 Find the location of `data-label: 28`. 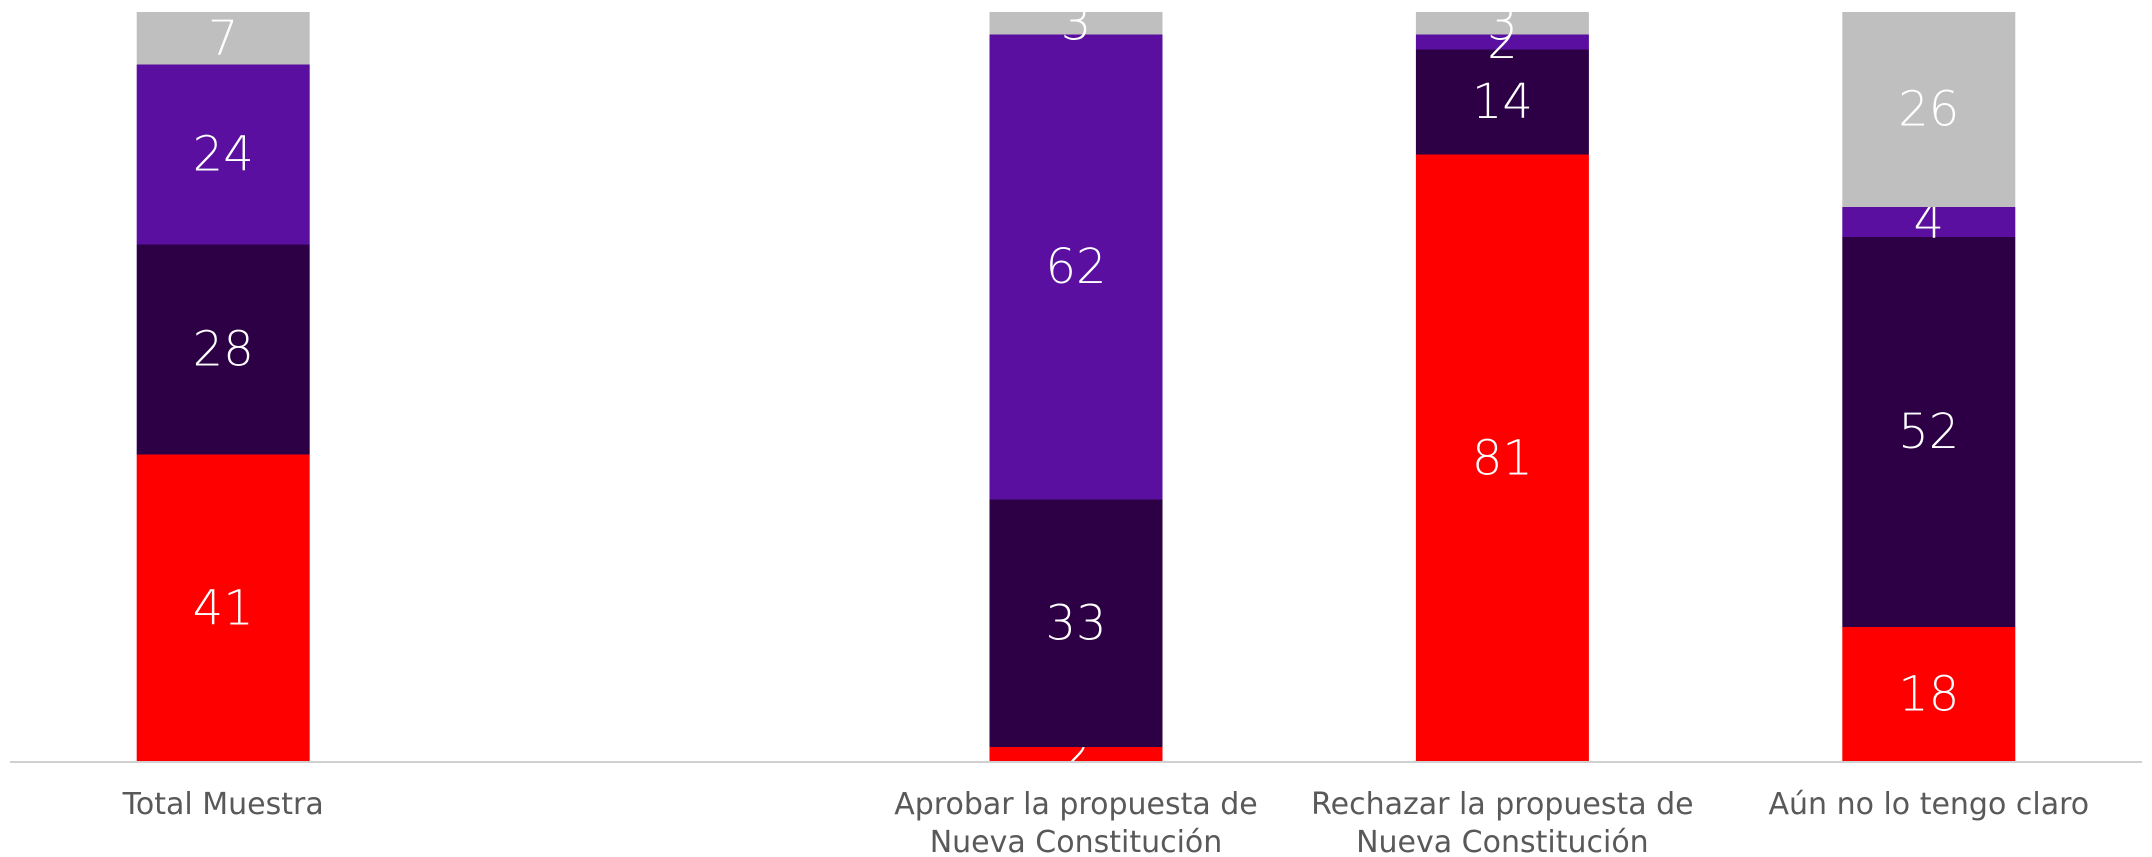

data-label: 28 is located at coordinates (223, 350).